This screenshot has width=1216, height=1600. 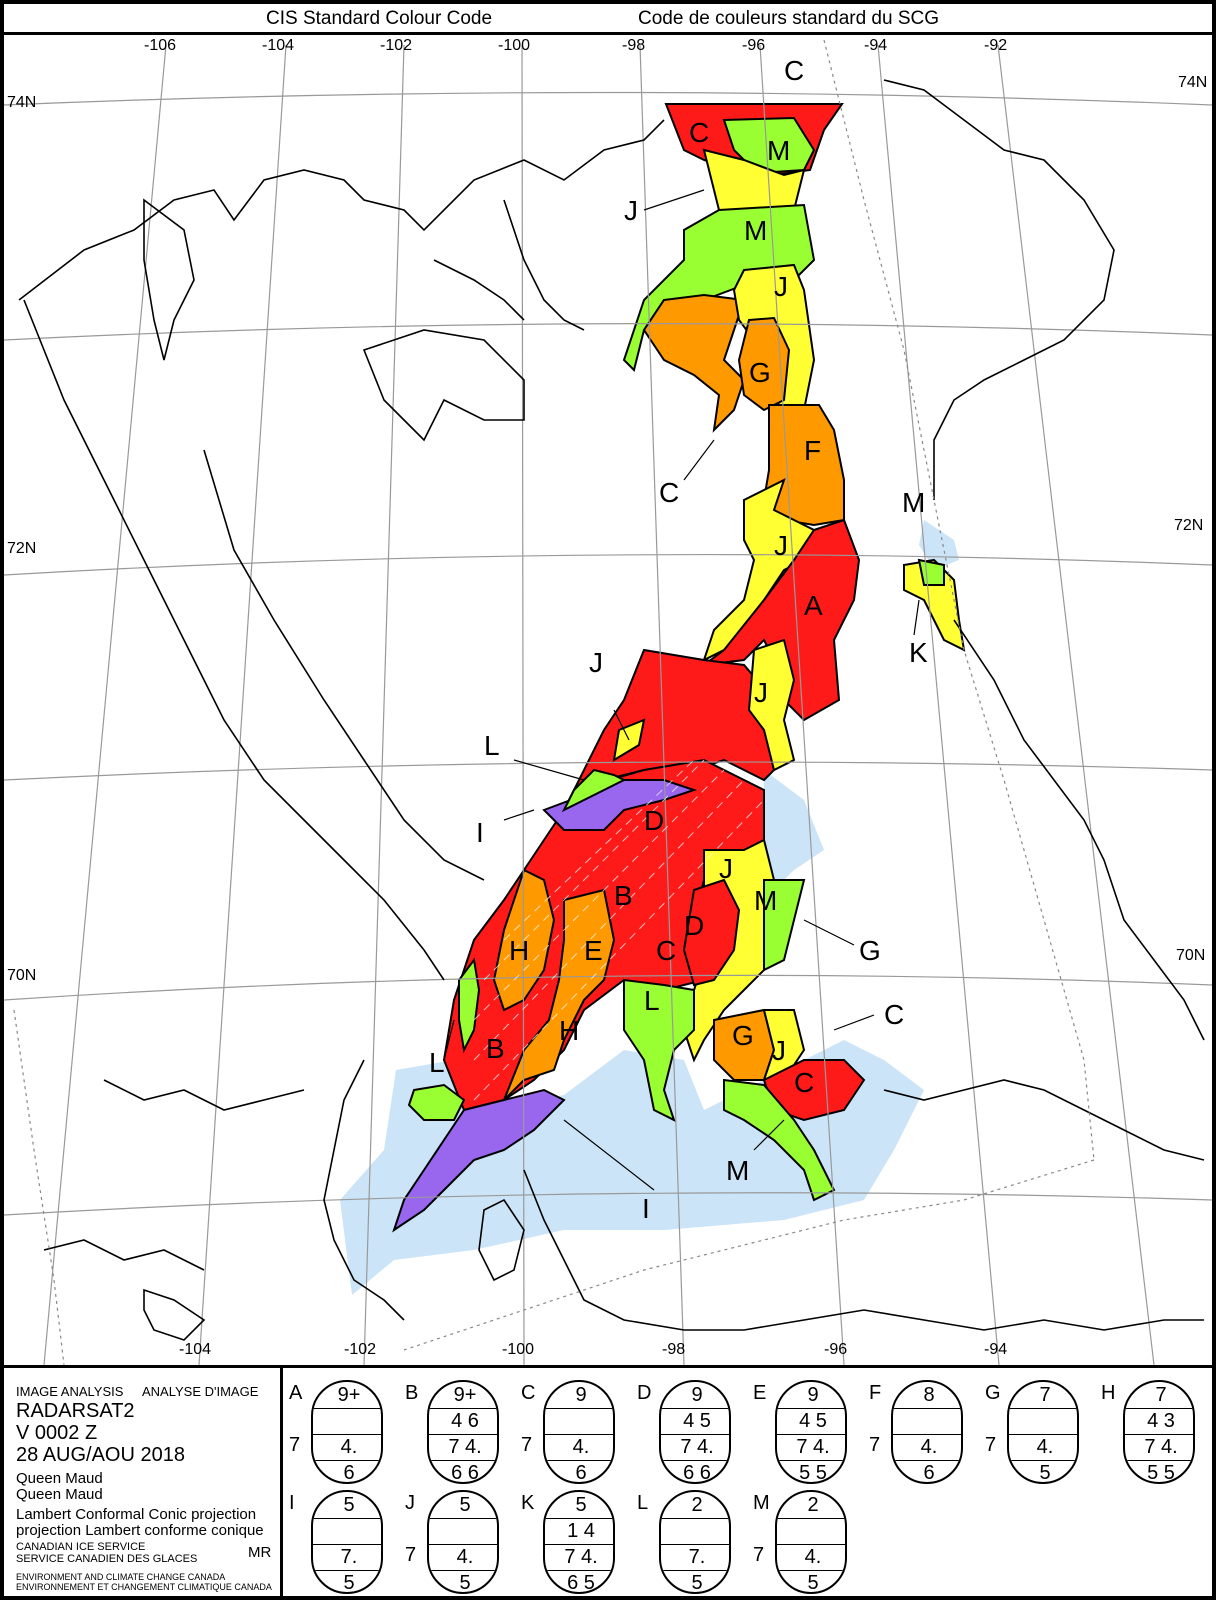 I want to click on region-label-b-1: B, so click(x=623, y=895).